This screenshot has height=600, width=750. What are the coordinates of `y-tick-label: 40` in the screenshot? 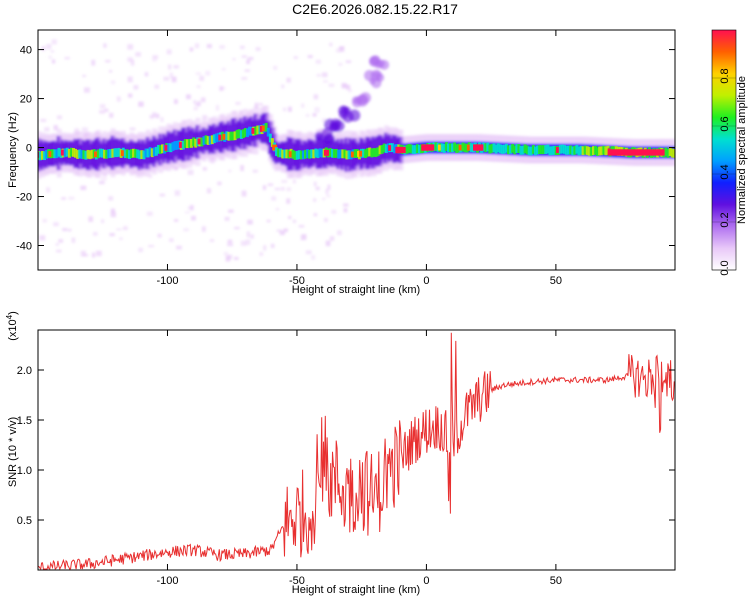 It's located at (26, 51).